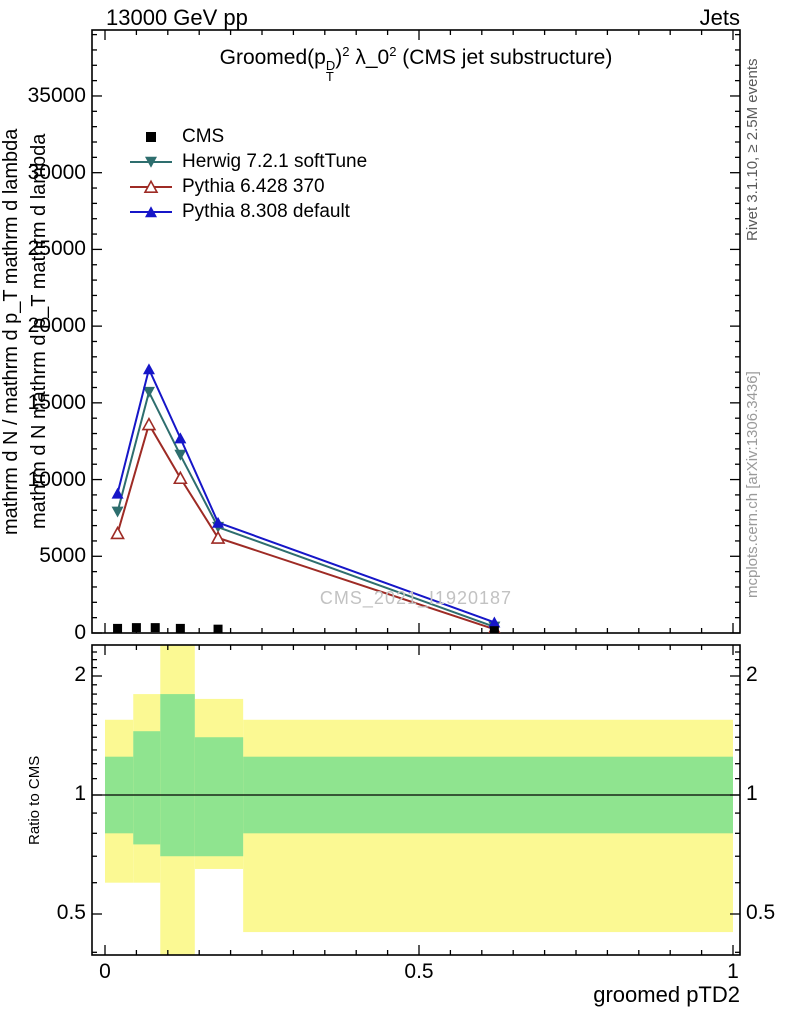  What do you see at coordinates (416, 598) in the screenshot?
I see `analysis-id-watermark: CMS_2021_I1920187` at bounding box center [416, 598].